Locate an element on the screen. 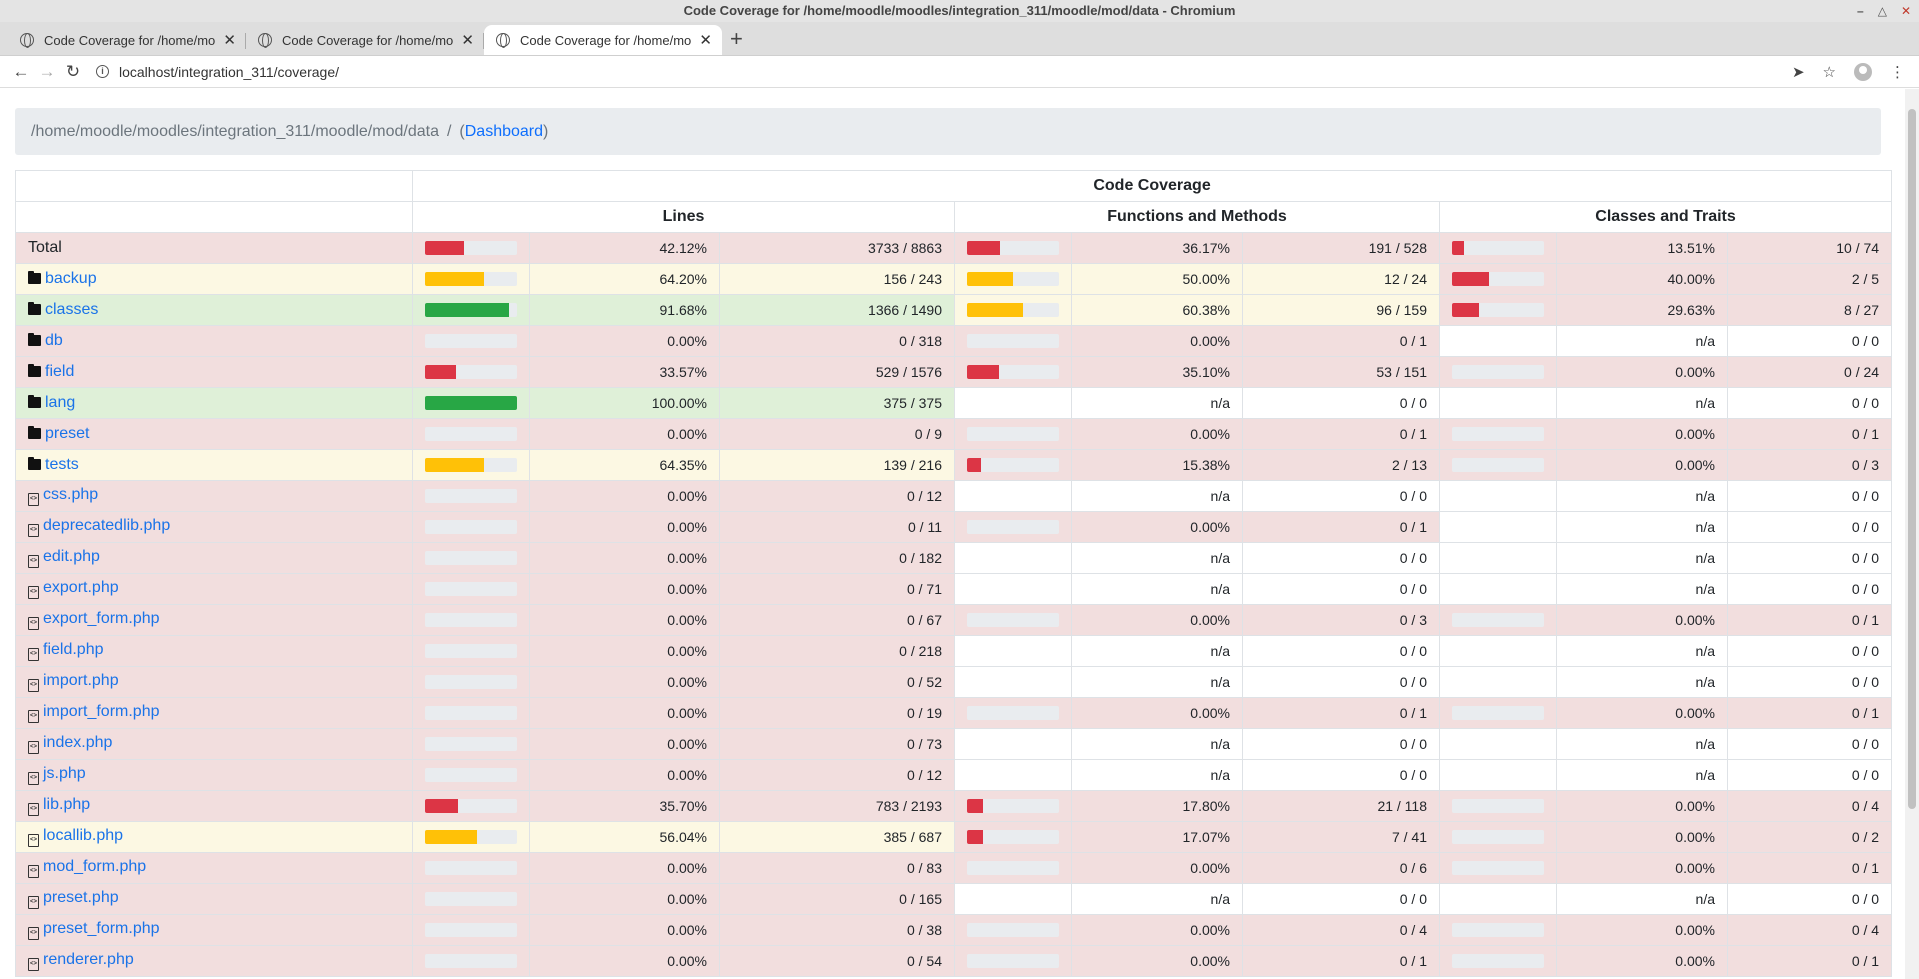 The width and height of the screenshot is (1919, 979). row-name-cell: classes is located at coordinates (214, 310).